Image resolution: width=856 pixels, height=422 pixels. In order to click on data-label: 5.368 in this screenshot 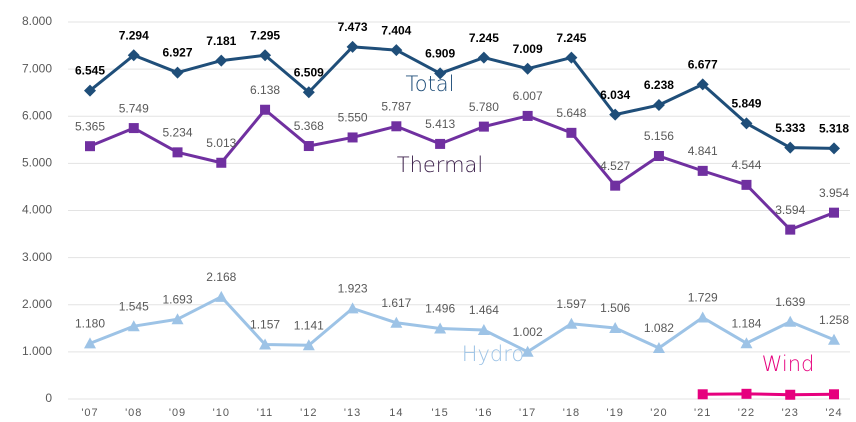, I will do `click(309, 126)`.